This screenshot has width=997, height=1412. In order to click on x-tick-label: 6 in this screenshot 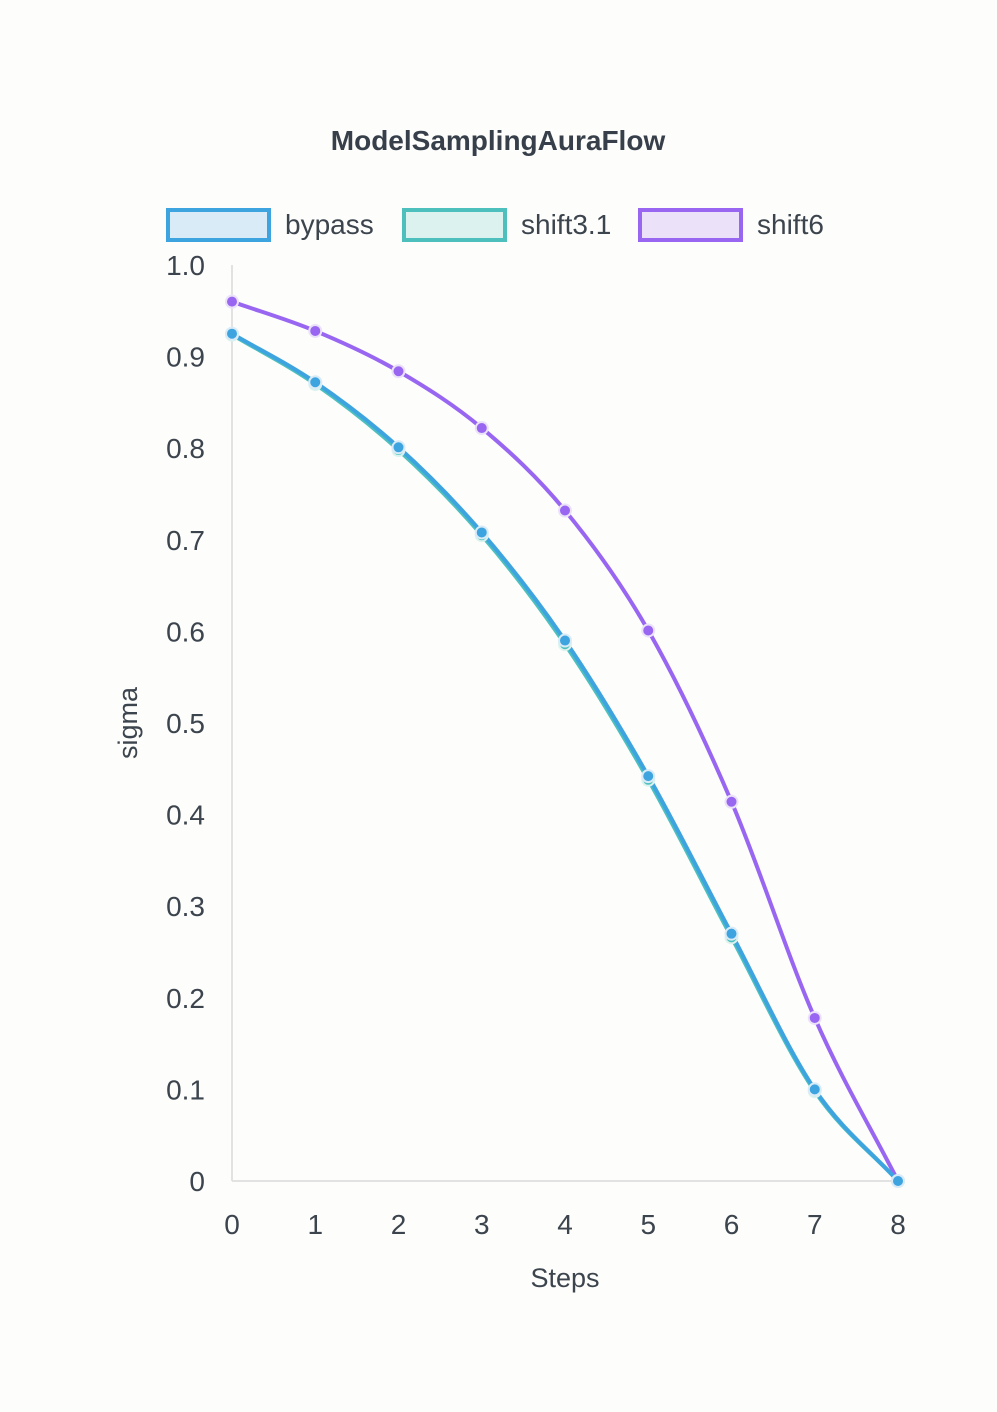, I will do `click(732, 1224)`.